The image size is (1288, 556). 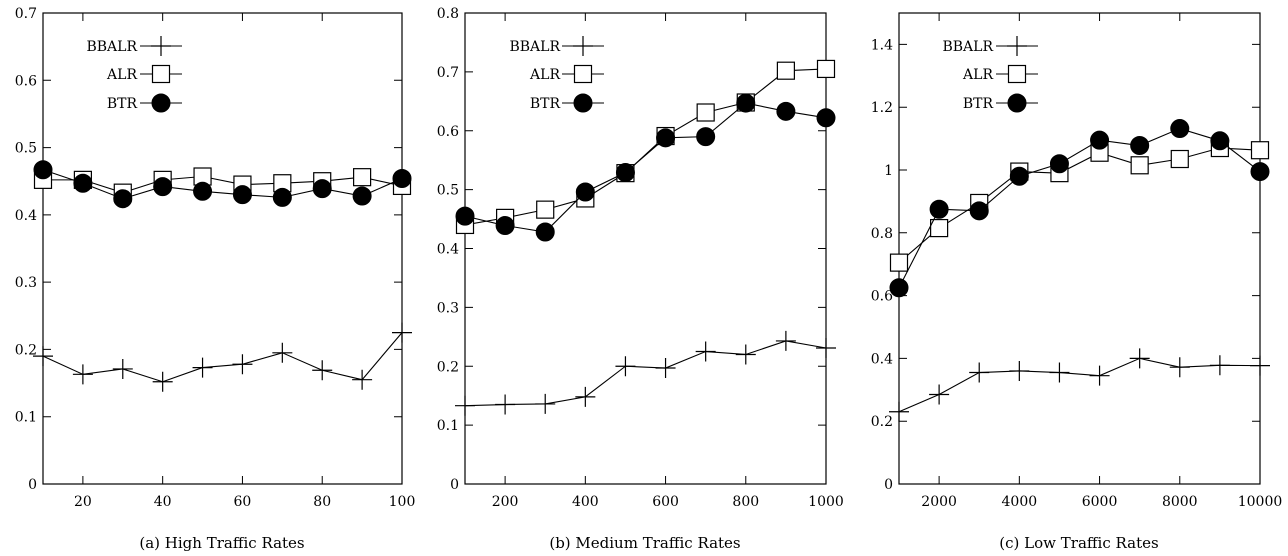 What do you see at coordinates (26, 418) in the screenshot?
I see `y-tick-label: 0.1` at bounding box center [26, 418].